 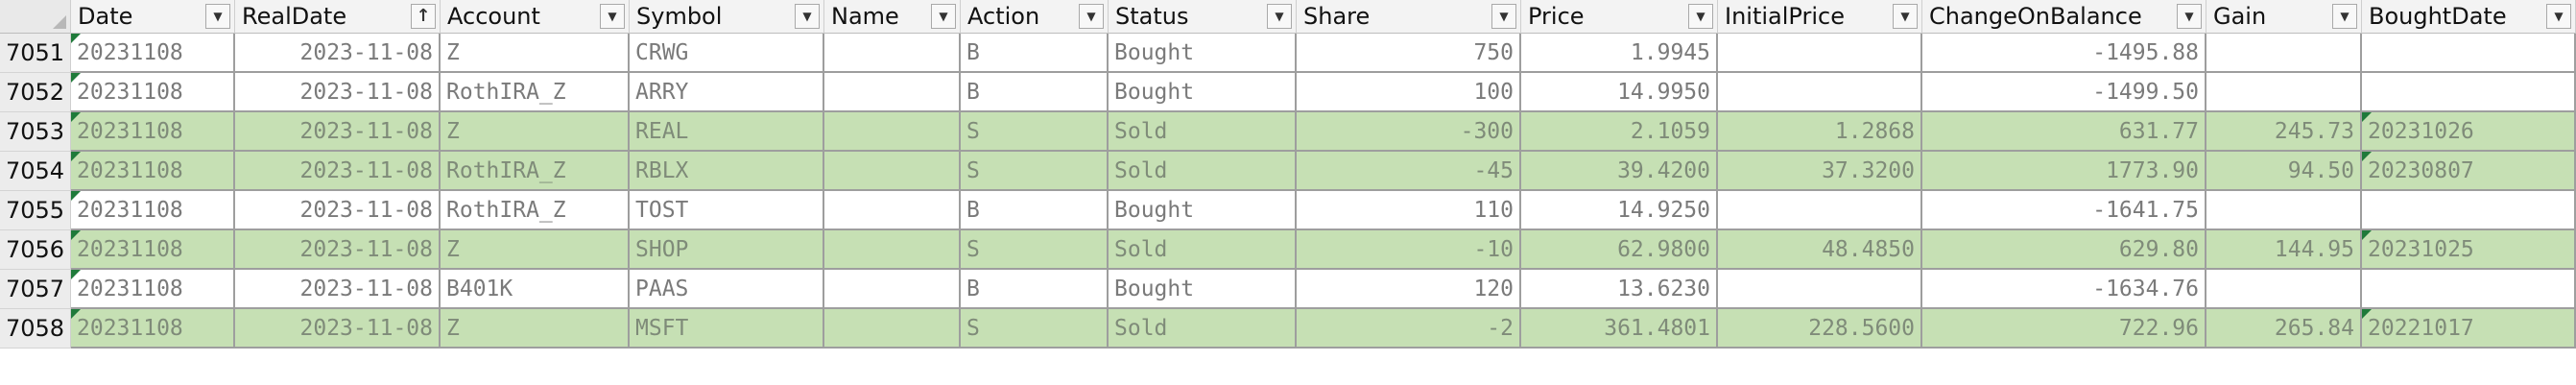 I want to click on cell-gain: 144.95, so click(x=2284, y=250).